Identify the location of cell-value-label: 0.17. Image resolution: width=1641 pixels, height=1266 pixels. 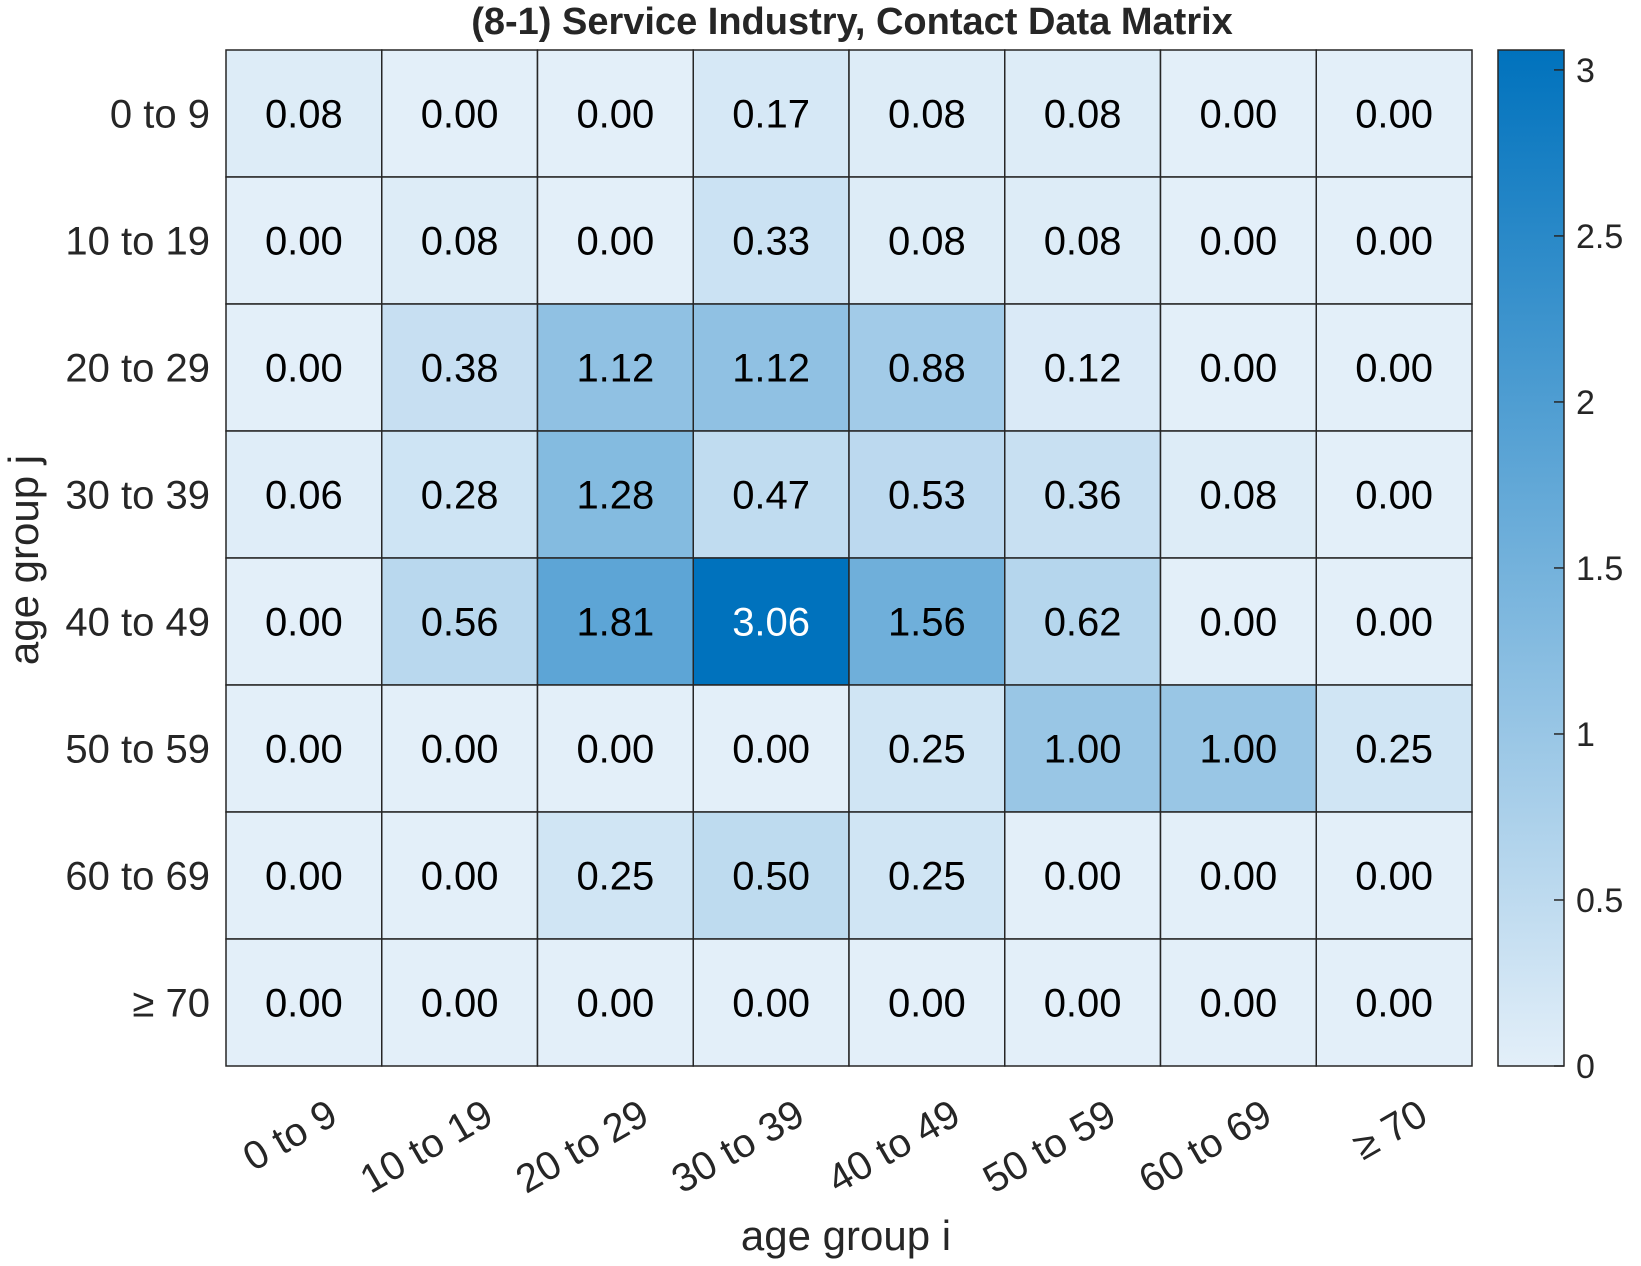
(771, 115).